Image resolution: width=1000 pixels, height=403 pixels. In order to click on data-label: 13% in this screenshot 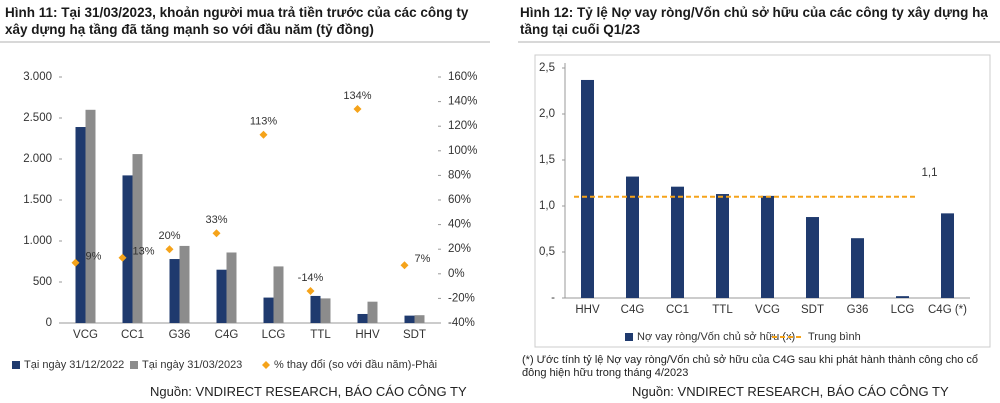, I will do `click(144, 252)`.